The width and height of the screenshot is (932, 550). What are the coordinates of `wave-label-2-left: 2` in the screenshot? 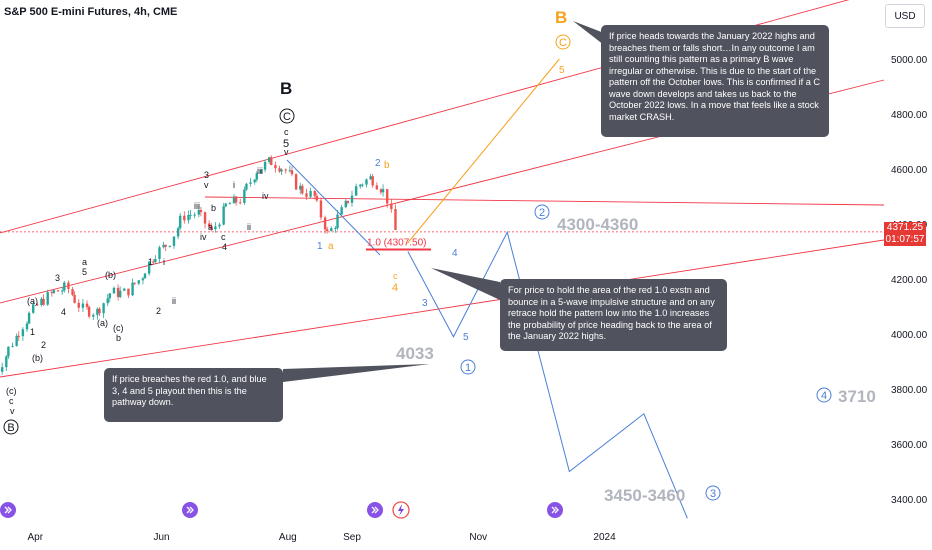 It's located at (158, 311).